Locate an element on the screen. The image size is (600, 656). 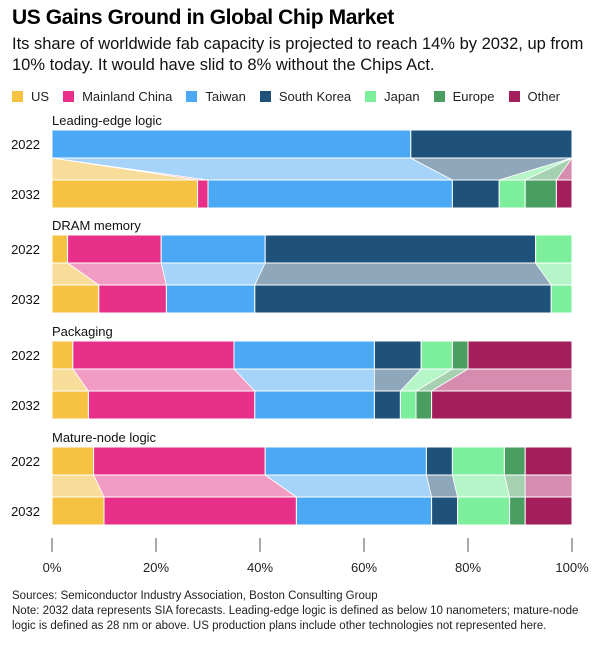
legend-item-us: US is located at coordinates (30, 96).